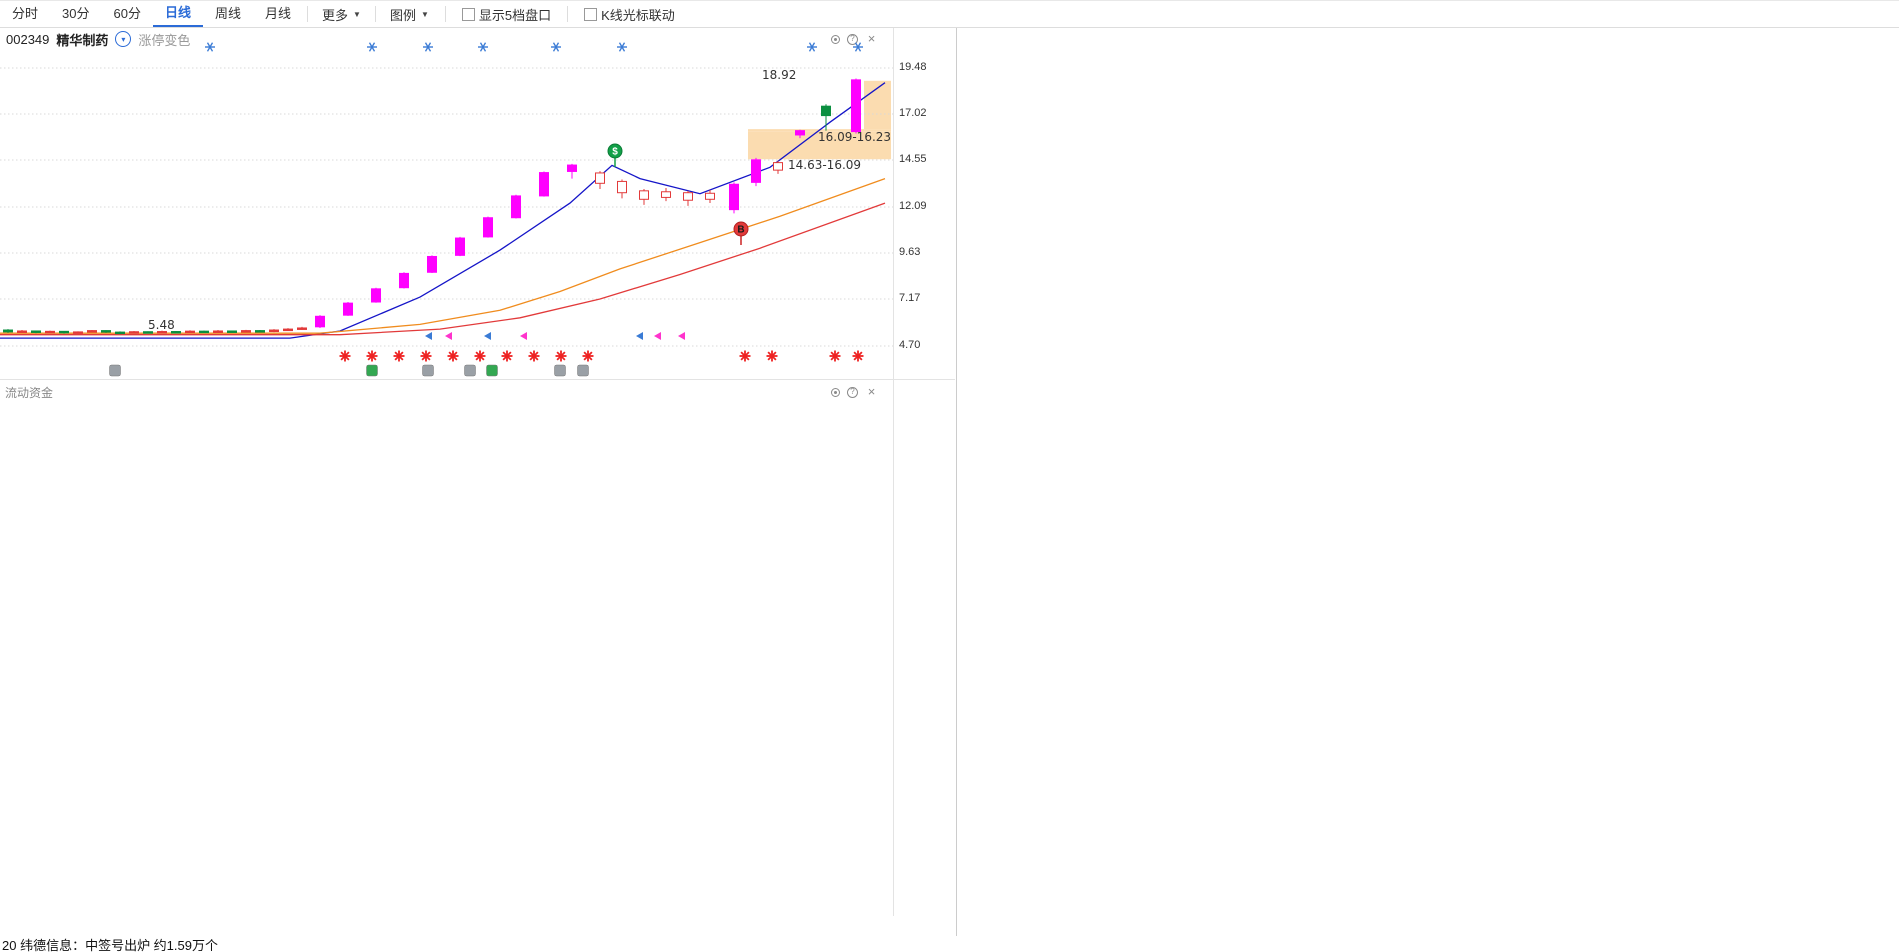  What do you see at coordinates (76, 13) in the screenshot?
I see `tab-period-30分: 30分` at bounding box center [76, 13].